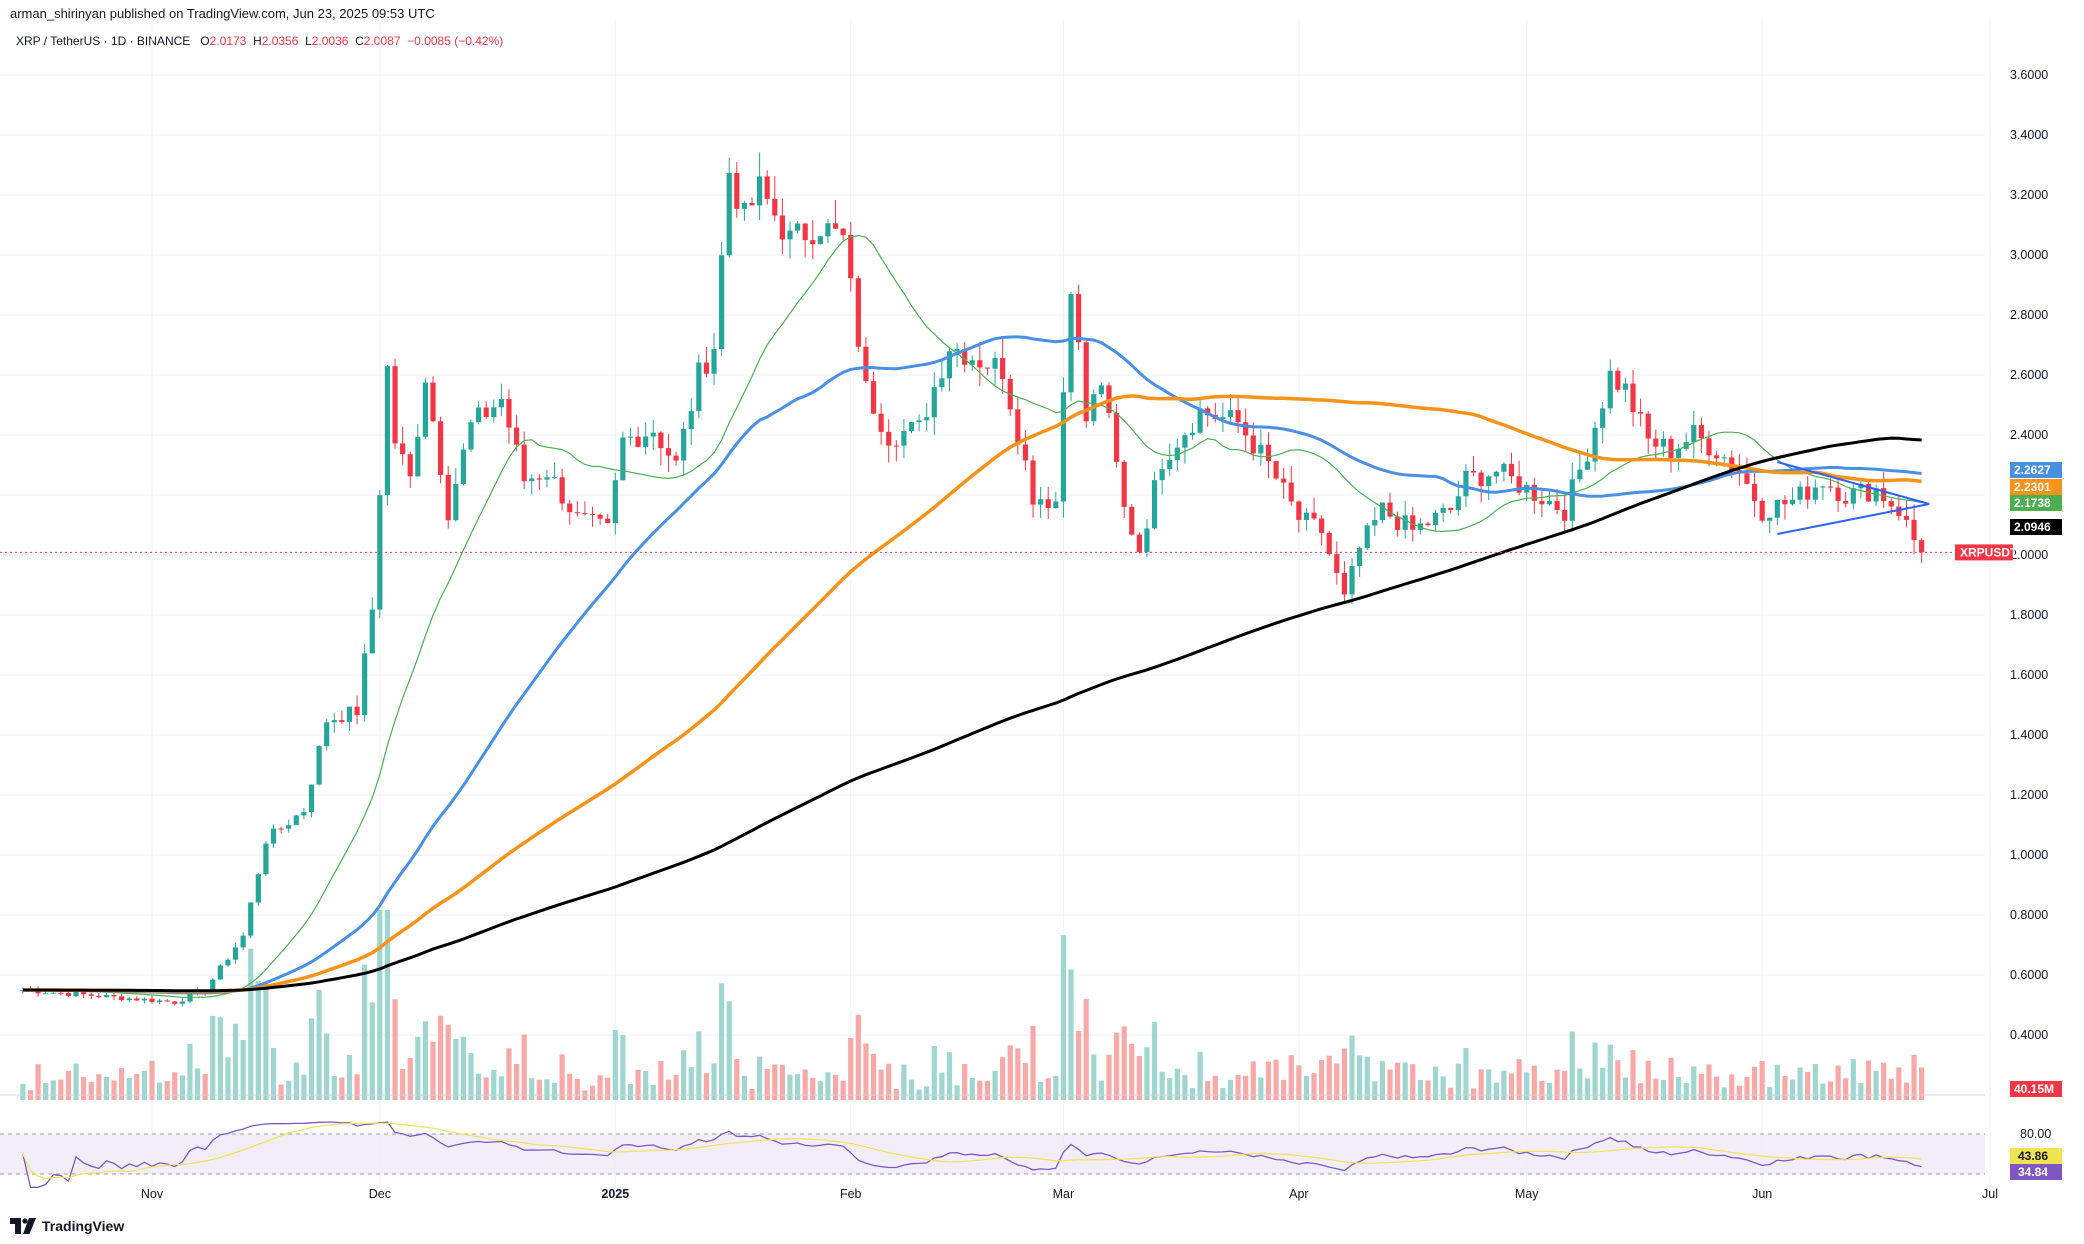  Describe the element at coordinates (2029, 315) in the screenshot. I see `y-tick-label: 2.8000` at that location.